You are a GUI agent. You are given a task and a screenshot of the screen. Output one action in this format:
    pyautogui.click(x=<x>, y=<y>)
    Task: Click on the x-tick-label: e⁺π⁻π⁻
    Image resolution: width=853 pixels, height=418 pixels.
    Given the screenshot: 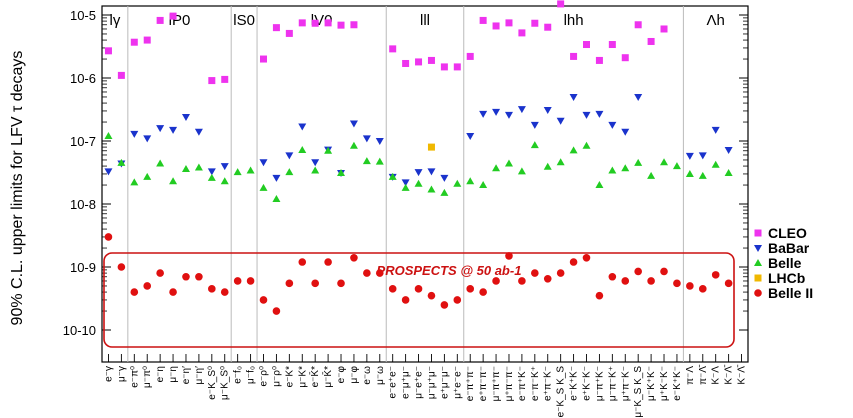 What is the action you would take?
    pyautogui.click(x=483, y=383)
    